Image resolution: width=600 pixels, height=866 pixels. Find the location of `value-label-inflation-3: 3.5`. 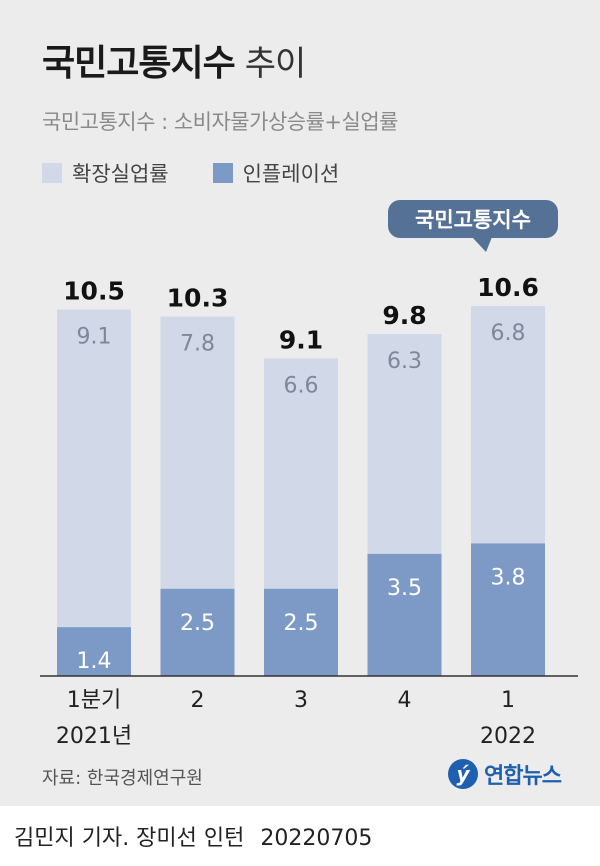

value-label-inflation-3: 3.5 is located at coordinates (404, 588).